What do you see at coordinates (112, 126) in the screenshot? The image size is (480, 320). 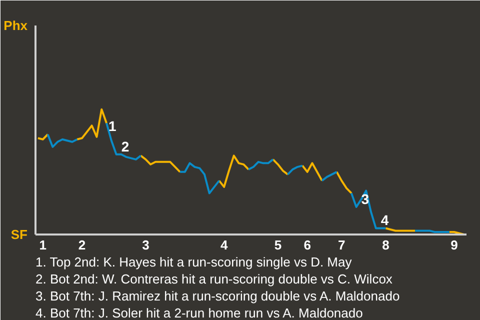 I see `annotation: 1` at bounding box center [112, 126].